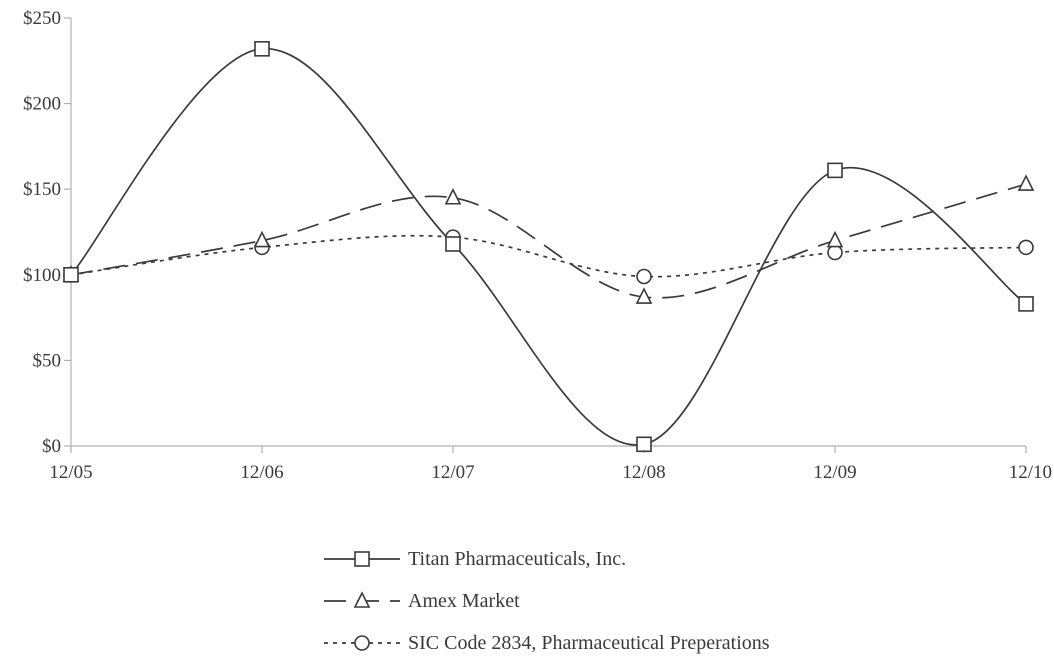 The width and height of the screenshot is (1054, 664). Describe the element at coordinates (42, 104) in the screenshot. I see `y-tick-label: $200` at that location.